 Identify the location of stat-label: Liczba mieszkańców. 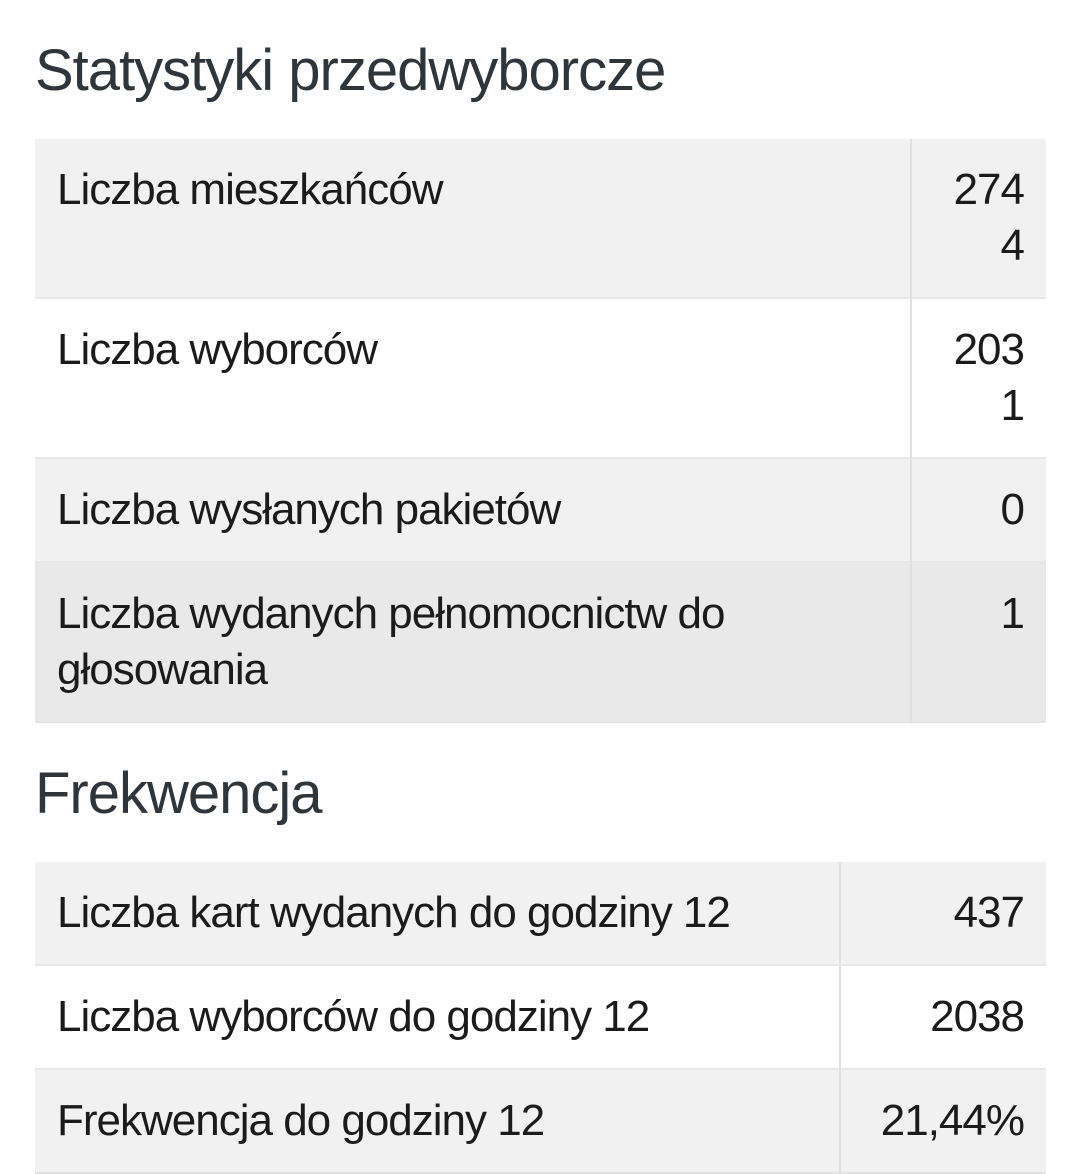
(473, 219).